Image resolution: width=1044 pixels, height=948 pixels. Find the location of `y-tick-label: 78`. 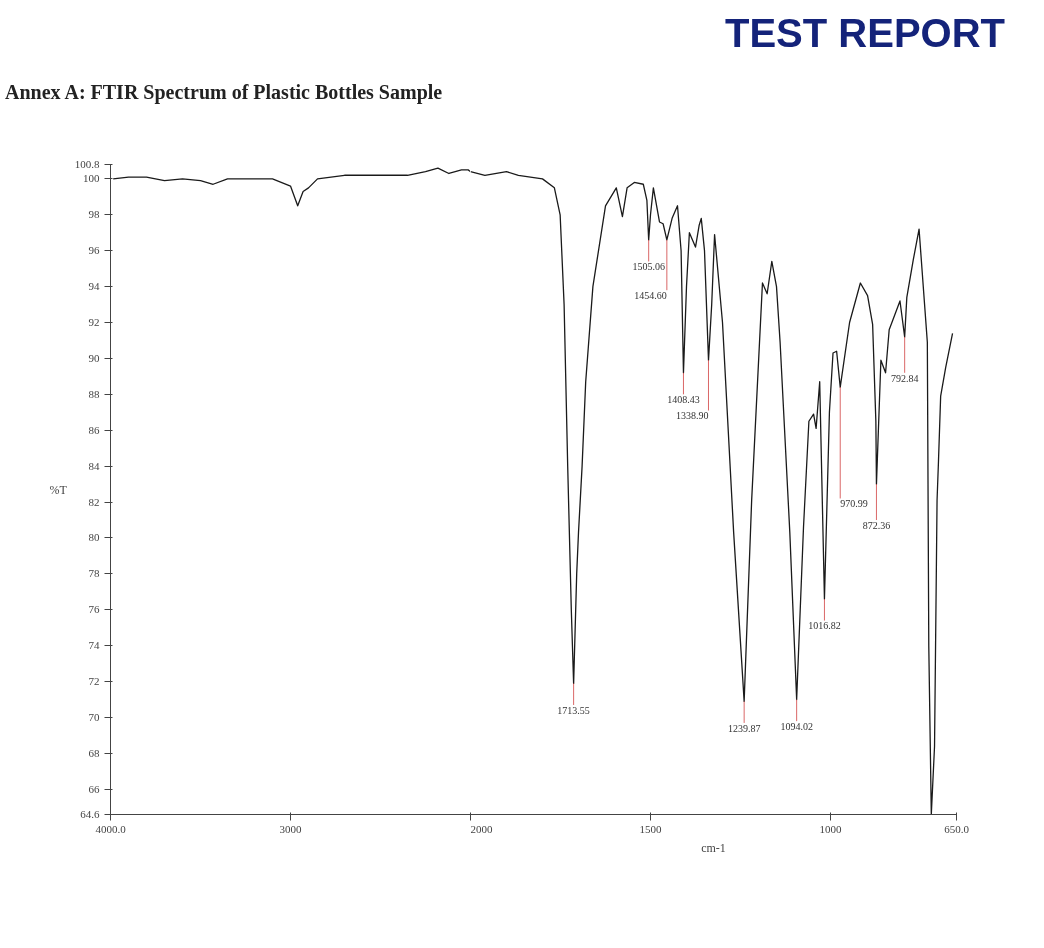

y-tick-label: 78 is located at coordinates (94, 573).